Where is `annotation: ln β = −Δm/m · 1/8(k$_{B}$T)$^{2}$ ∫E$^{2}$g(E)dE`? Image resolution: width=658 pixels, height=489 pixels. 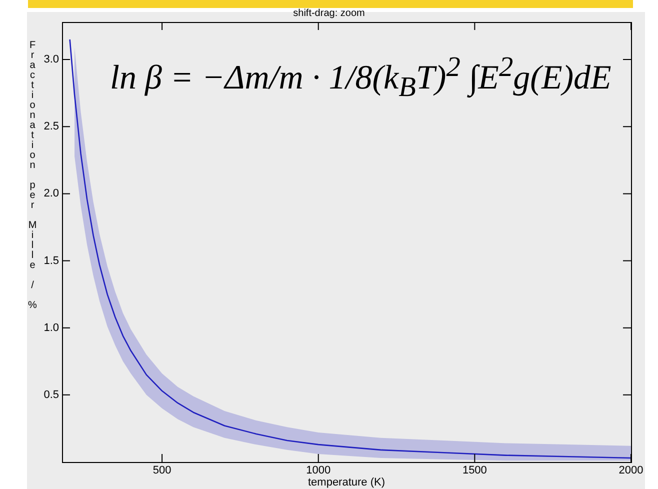 annotation: ln β = −Δm/m · 1/8(k$_{B}$T)$^{2}$ ∫E$^{2}$g(E)dE is located at coordinates (361, 78).